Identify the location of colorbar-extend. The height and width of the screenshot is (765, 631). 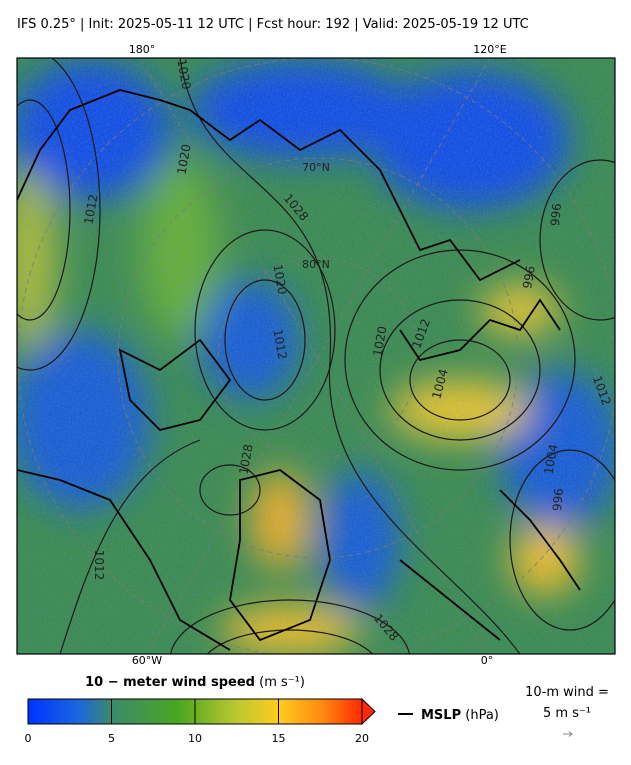
(368, 711).